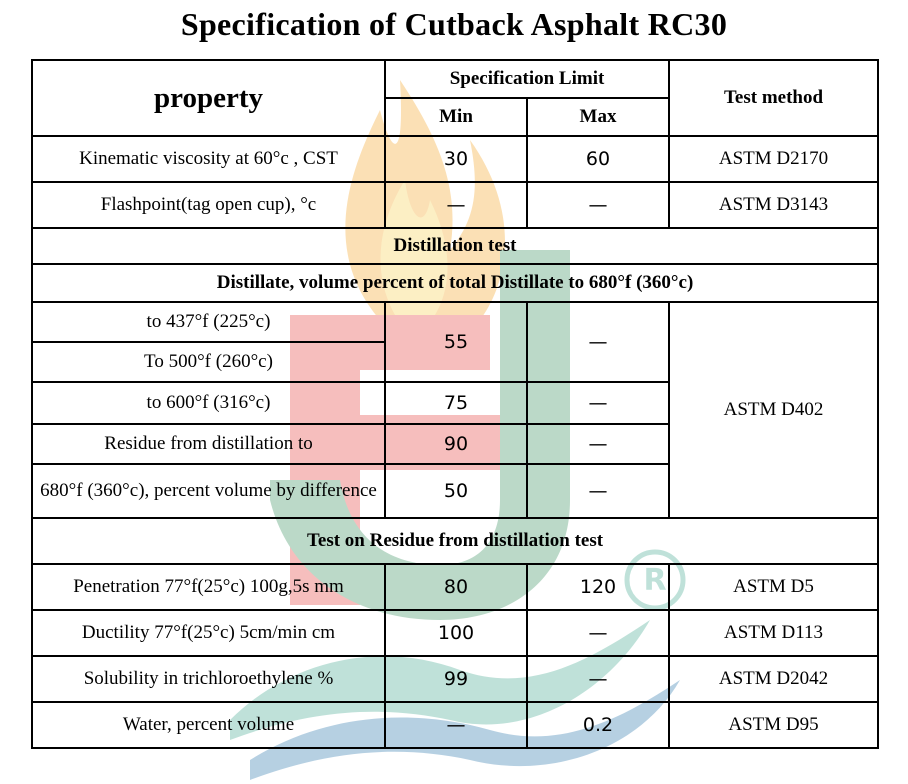  I want to click on header-subrow: Min Max, so click(455, 117).